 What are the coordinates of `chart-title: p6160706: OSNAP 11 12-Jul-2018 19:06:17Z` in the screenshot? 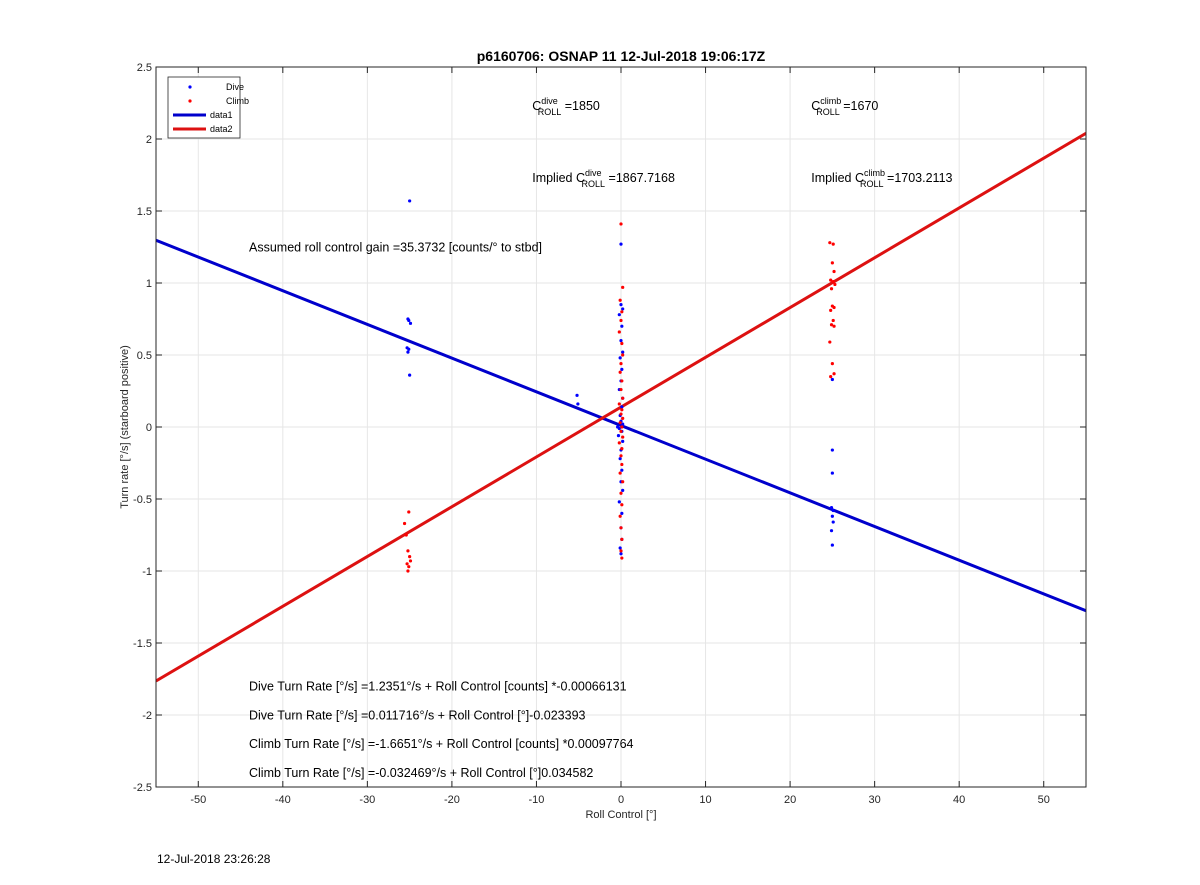 It's located at (621, 56).